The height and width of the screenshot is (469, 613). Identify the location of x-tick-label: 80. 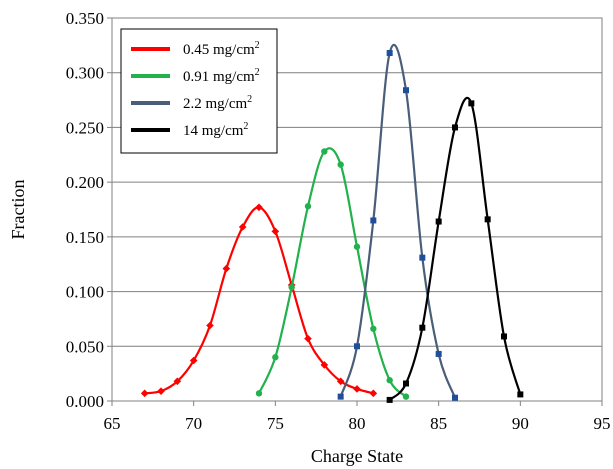
(357, 423).